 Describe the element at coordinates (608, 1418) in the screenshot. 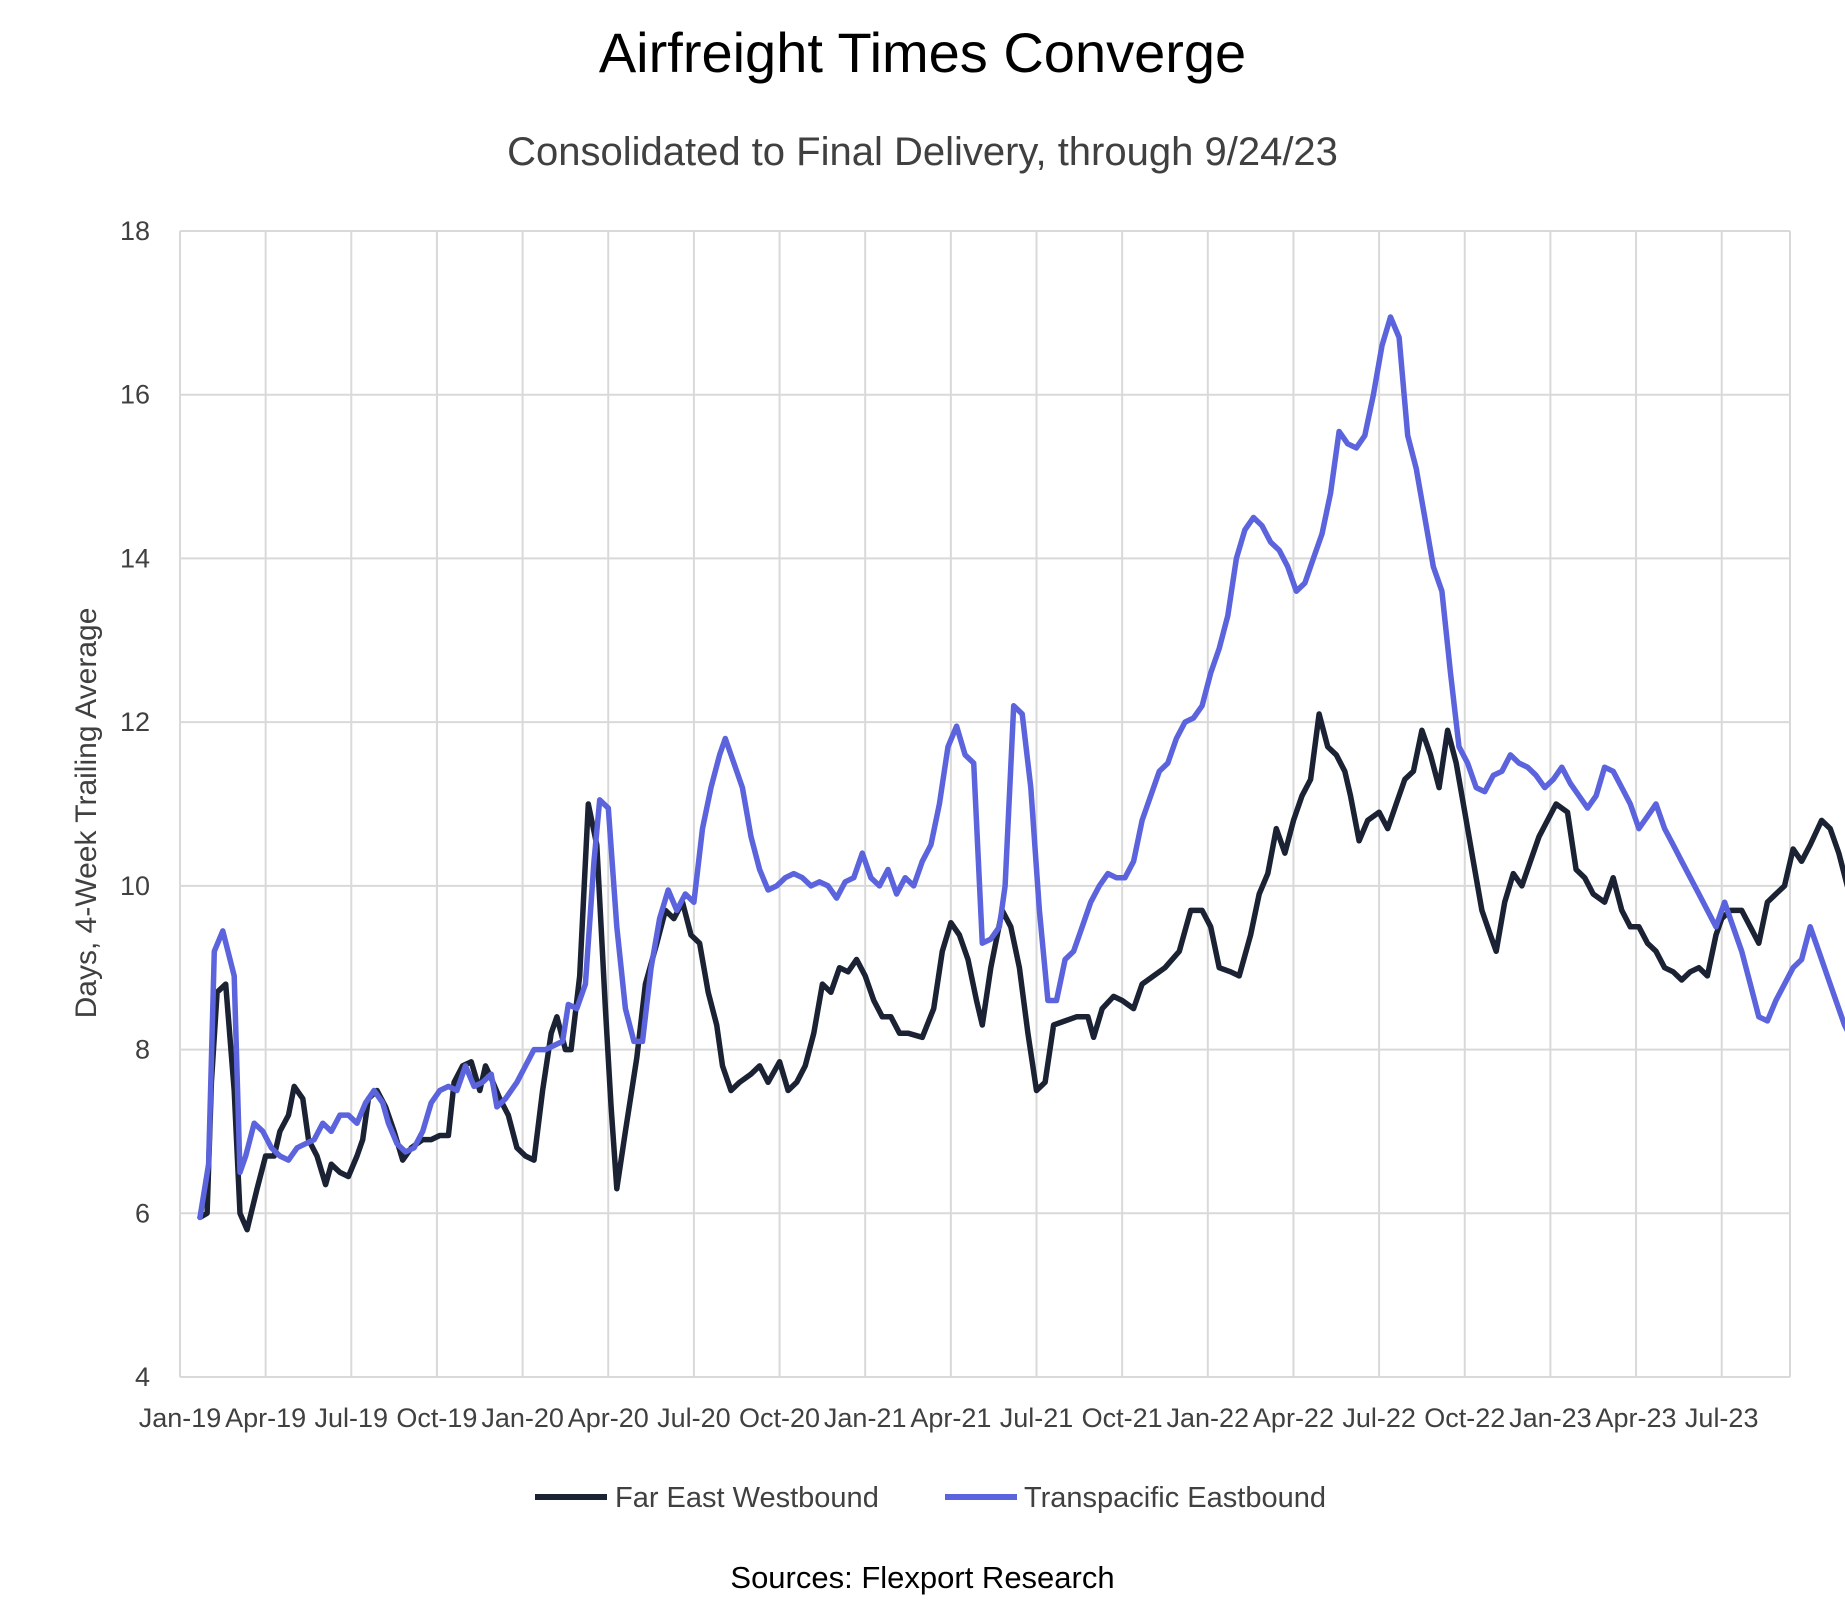

I see `x-tick-label: Apr-20` at that location.